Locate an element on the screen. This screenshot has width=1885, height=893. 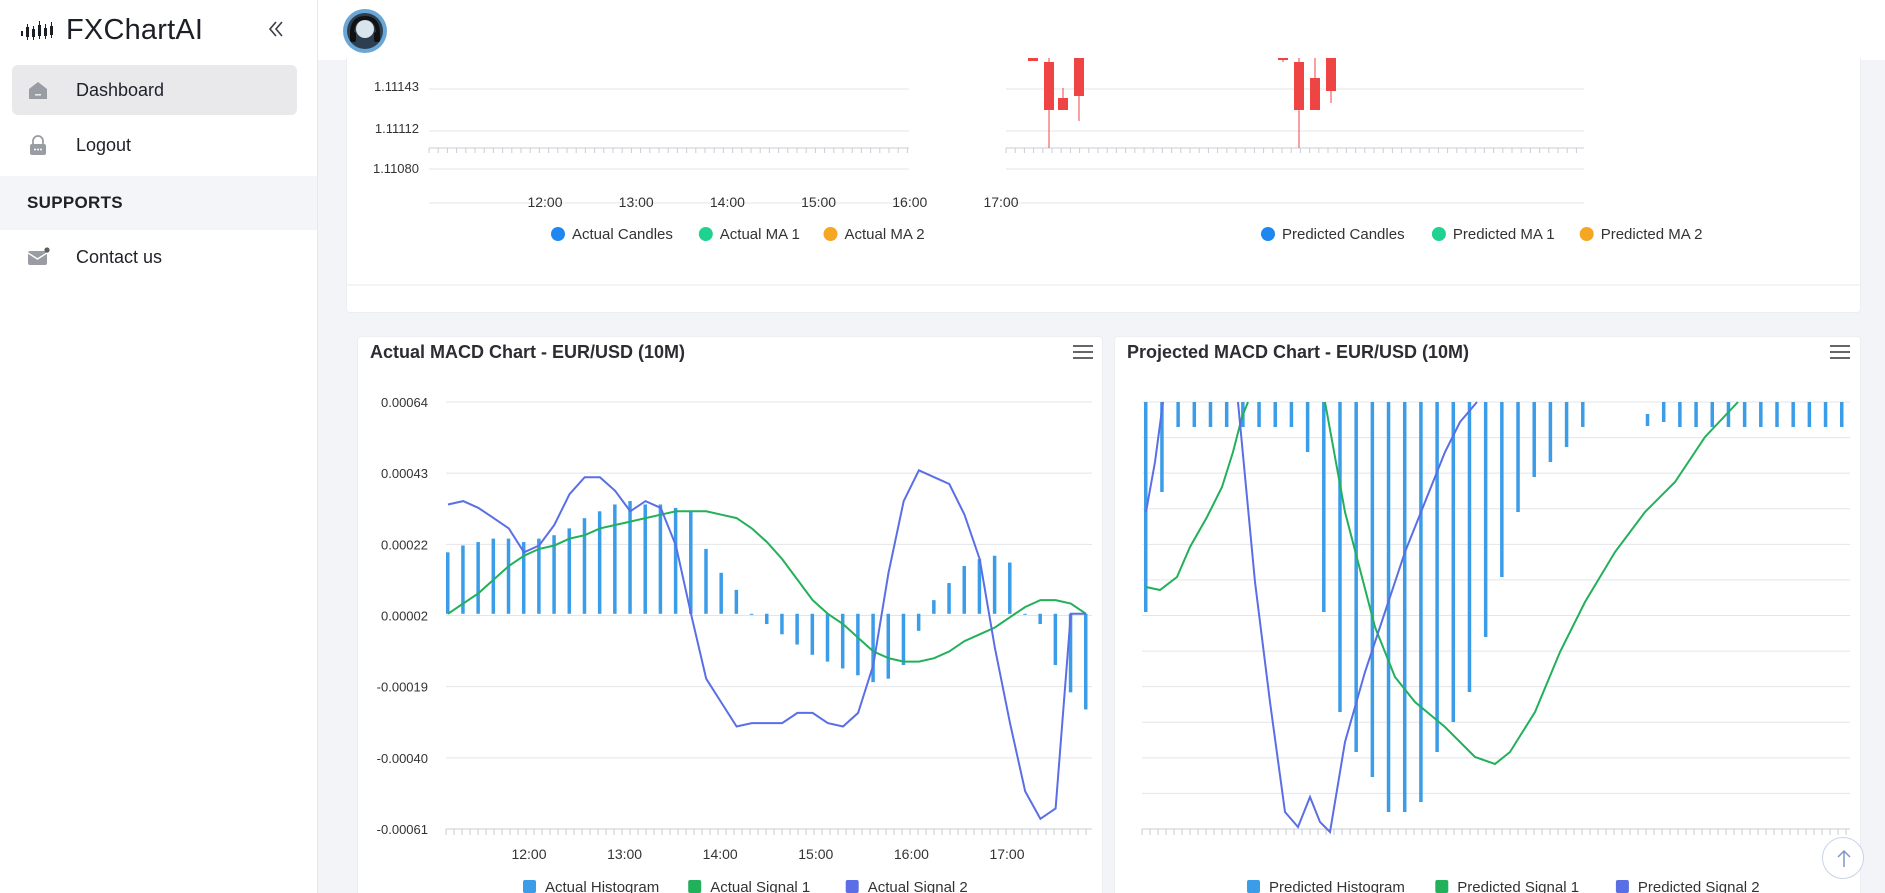
user-avatar-icon is located at coordinates (365, 31).